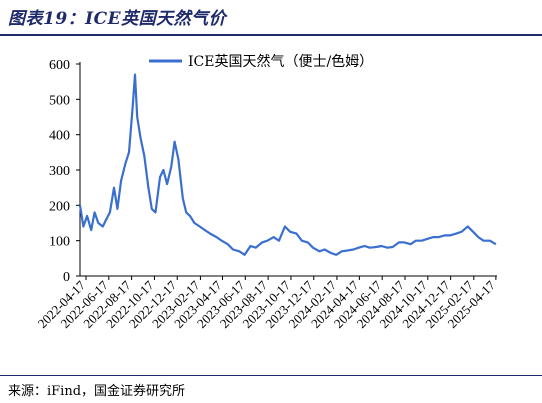 This screenshot has width=542, height=403. I want to click on source-note: 来源：iFind，国金证券研究所, so click(97, 391).